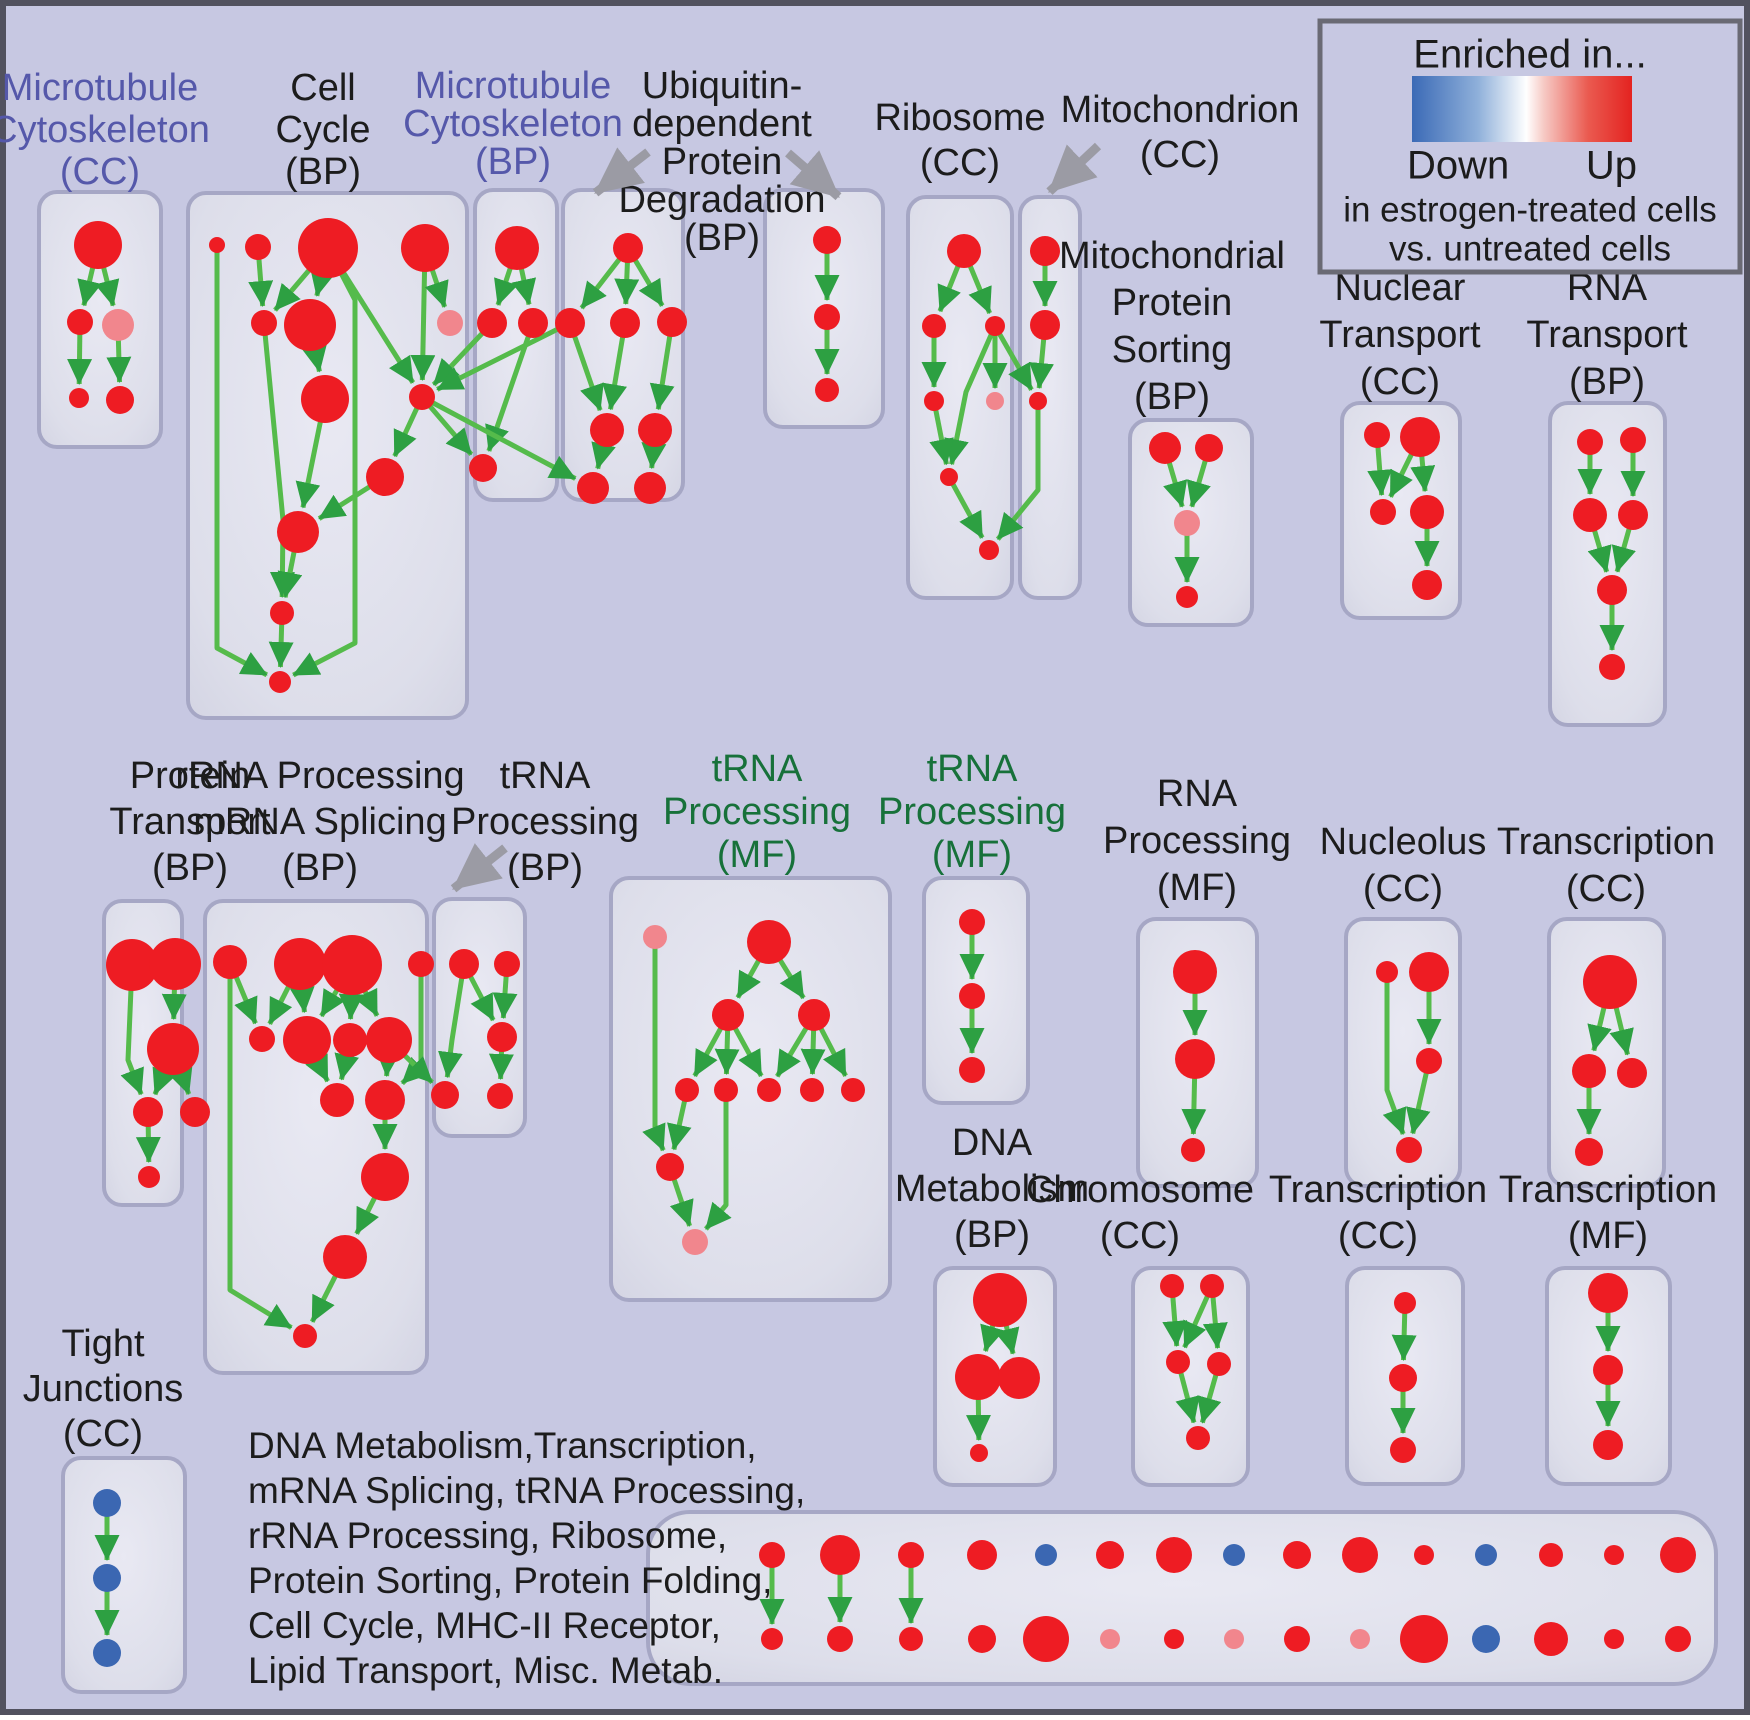  Describe the element at coordinates (992, 1235) in the screenshot. I see `cluster-label-dna-metabolism-bp: (BP)` at that location.